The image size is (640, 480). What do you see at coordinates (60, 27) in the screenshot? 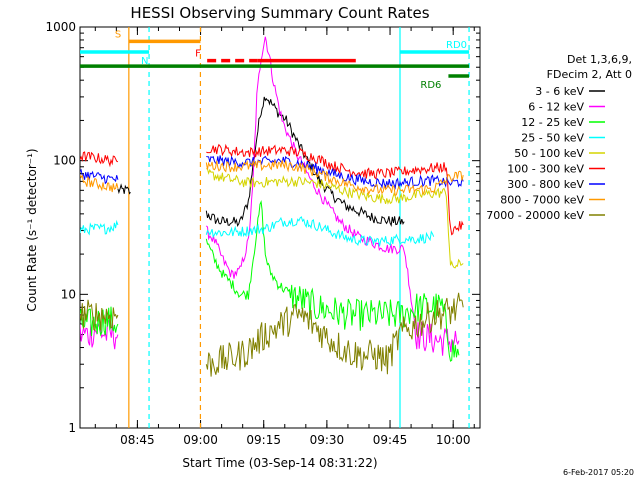
I see `y-tick-label: 1000` at bounding box center [60, 27].